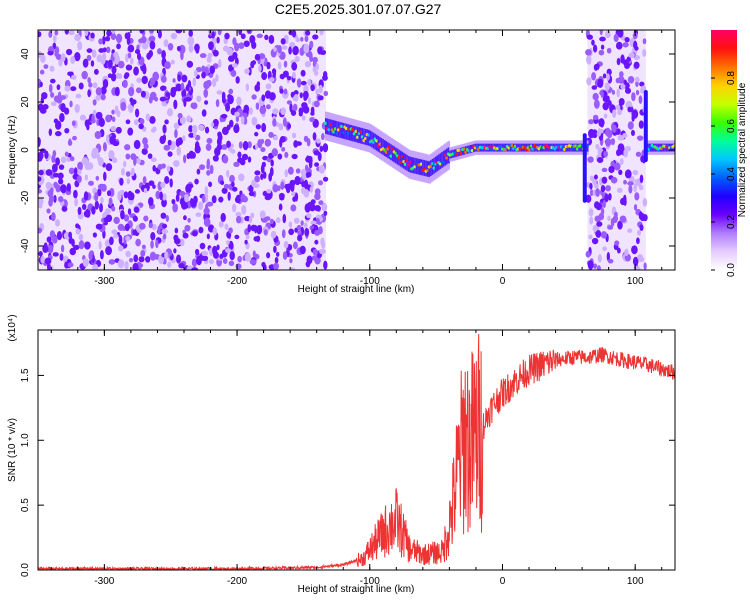  Describe the element at coordinates (673, 146) in the screenshot. I see `signal-cell` at that location.